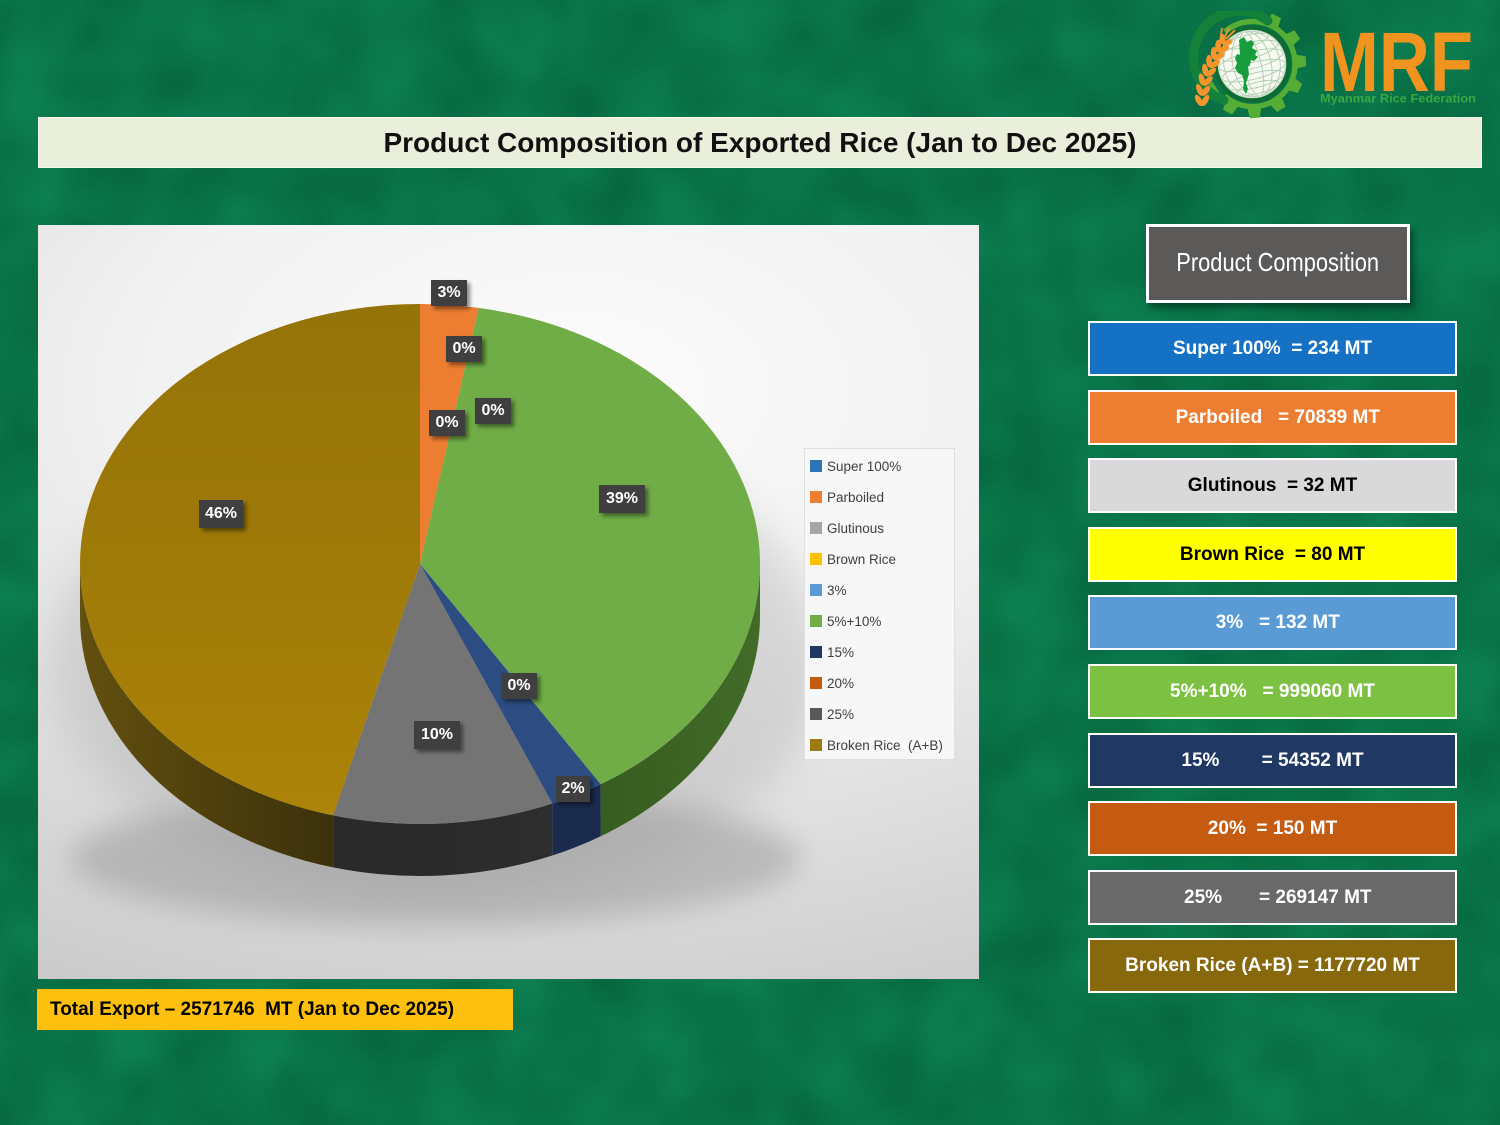  What do you see at coordinates (1398, 100) in the screenshot?
I see `svg-text: Myanmar Rice Federation` at bounding box center [1398, 100].